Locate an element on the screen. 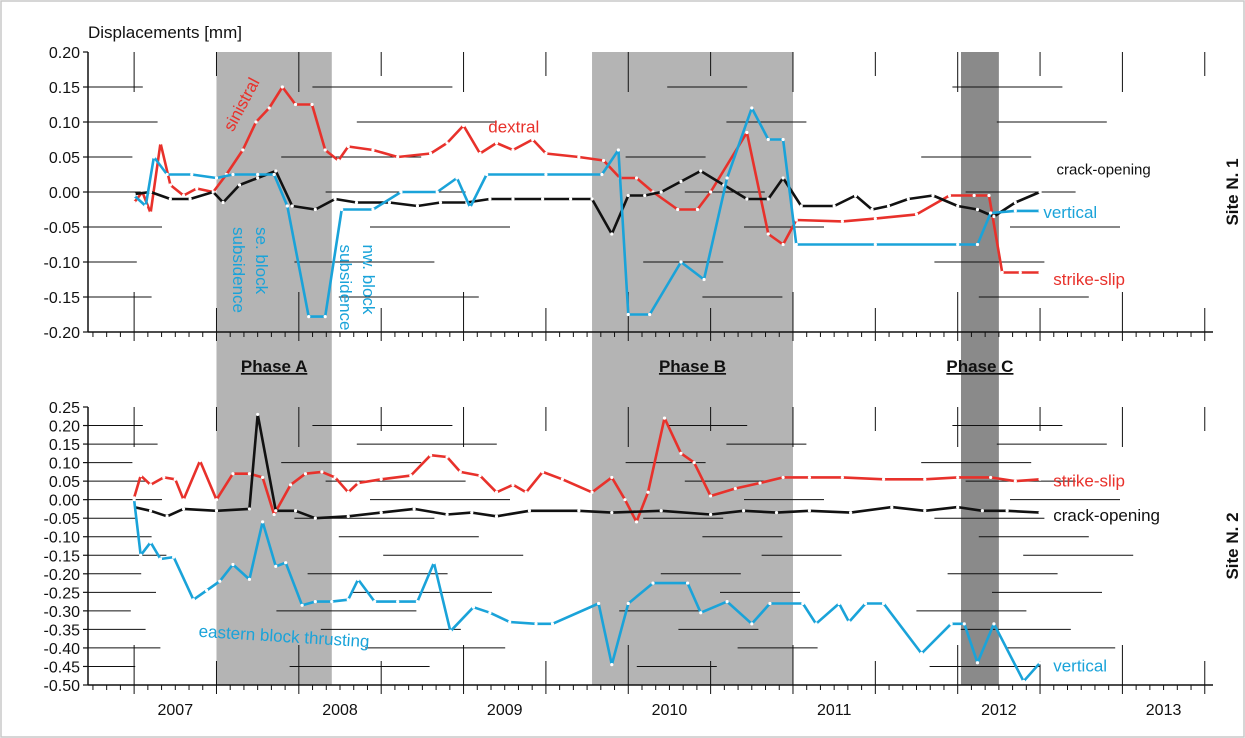 The height and width of the screenshot is (738, 1245). x-year-label: 2011 is located at coordinates (834, 710).